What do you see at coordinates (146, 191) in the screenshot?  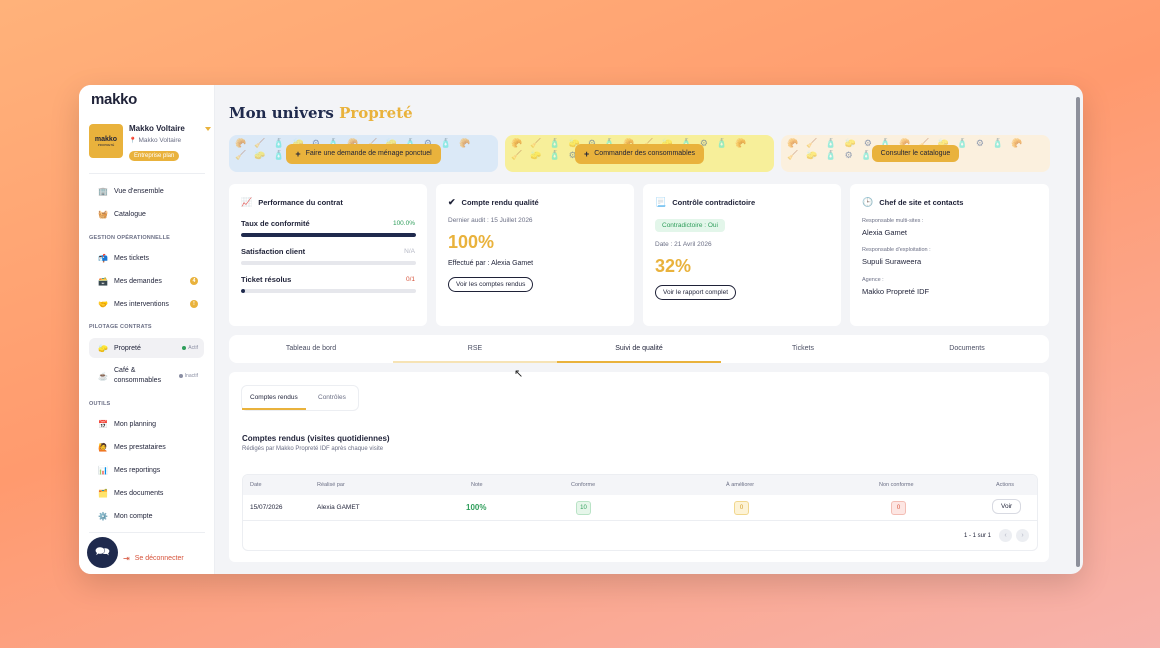 I see `nav-item-overview: 🏢 Vue d'ensemble` at bounding box center [146, 191].